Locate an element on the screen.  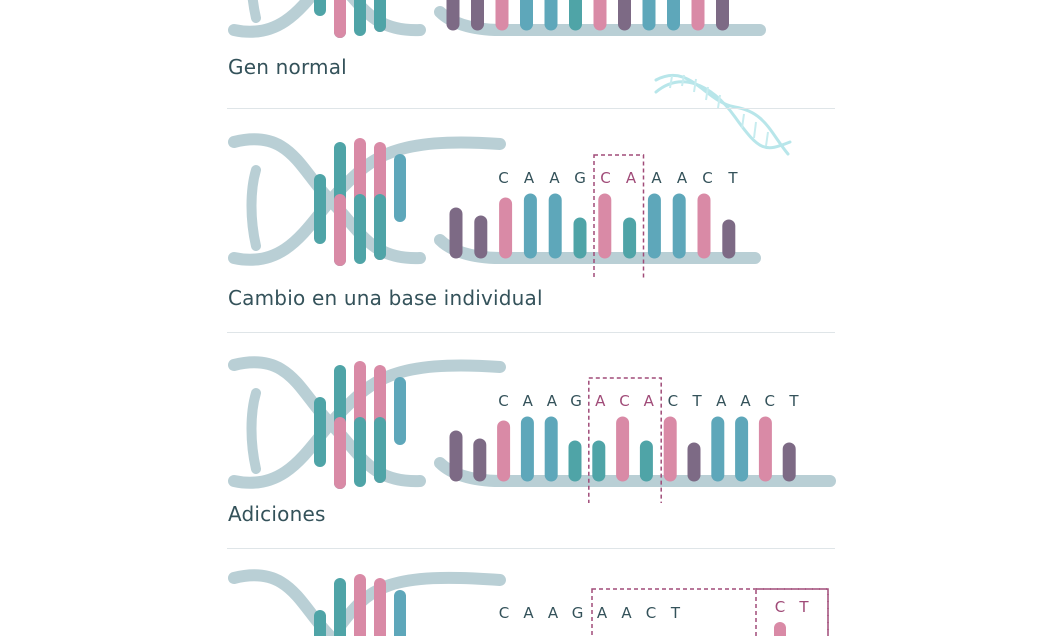
deleted-letter: T is located at coordinates (803, 607).